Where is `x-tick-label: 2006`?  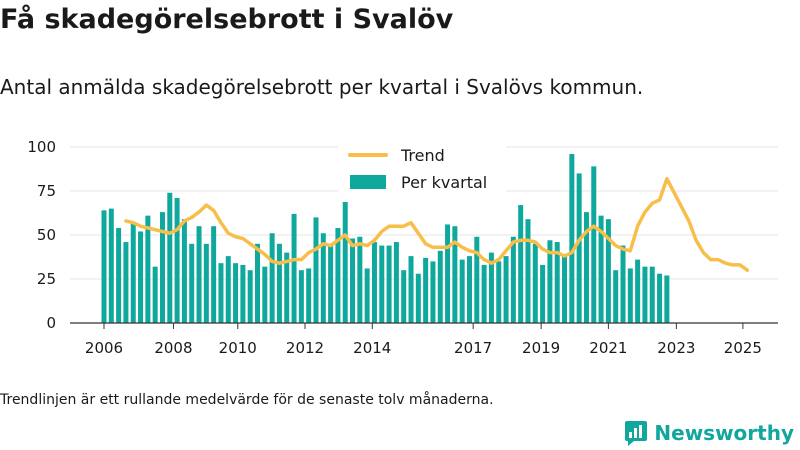 x-tick-label: 2006 is located at coordinates (104, 348).